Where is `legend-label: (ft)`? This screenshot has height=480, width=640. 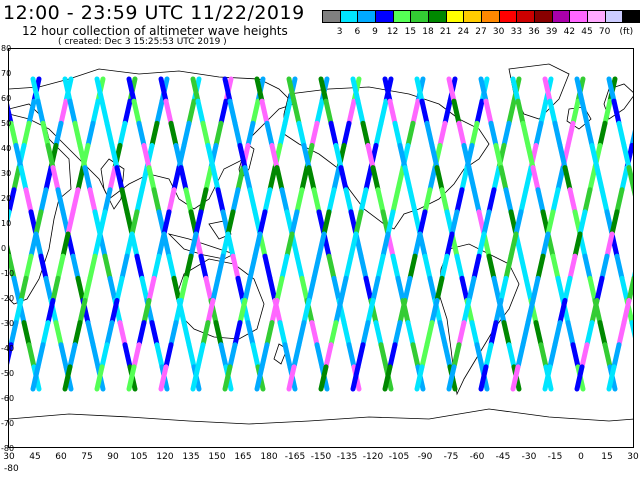 legend-label: (ft) is located at coordinates (626, 32).